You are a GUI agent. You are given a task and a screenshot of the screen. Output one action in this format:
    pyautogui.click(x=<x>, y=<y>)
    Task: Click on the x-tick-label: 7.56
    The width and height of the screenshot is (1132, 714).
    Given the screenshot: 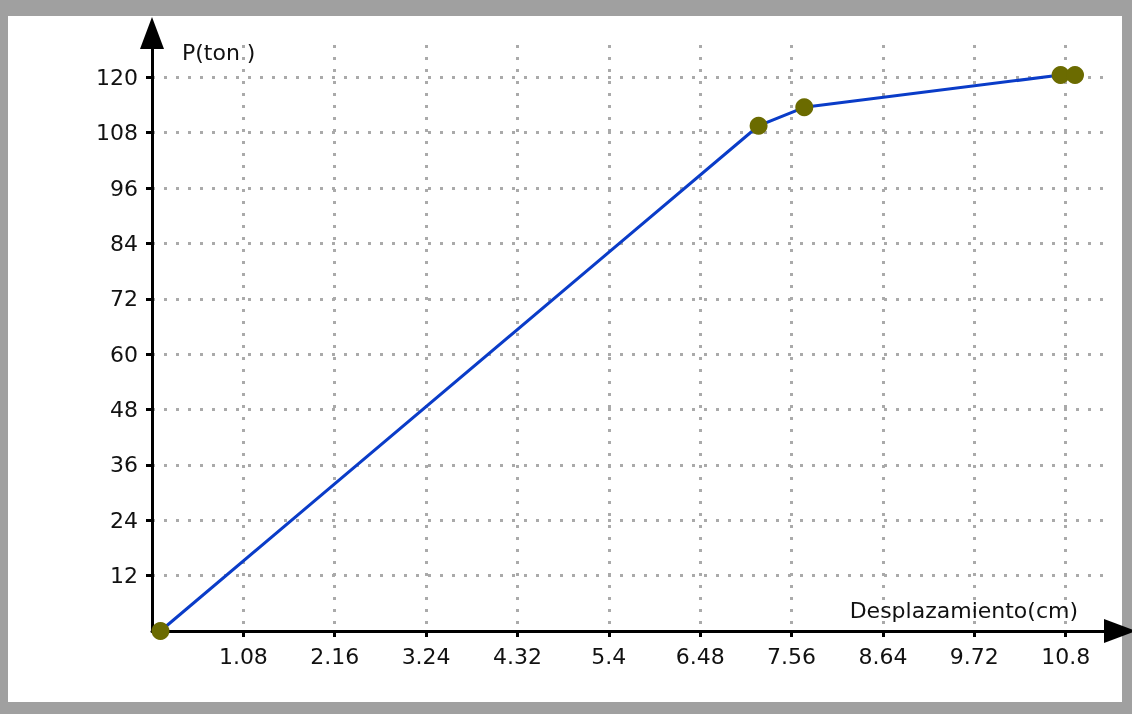 What is the action you would take?
    pyautogui.click(x=792, y=656)
    